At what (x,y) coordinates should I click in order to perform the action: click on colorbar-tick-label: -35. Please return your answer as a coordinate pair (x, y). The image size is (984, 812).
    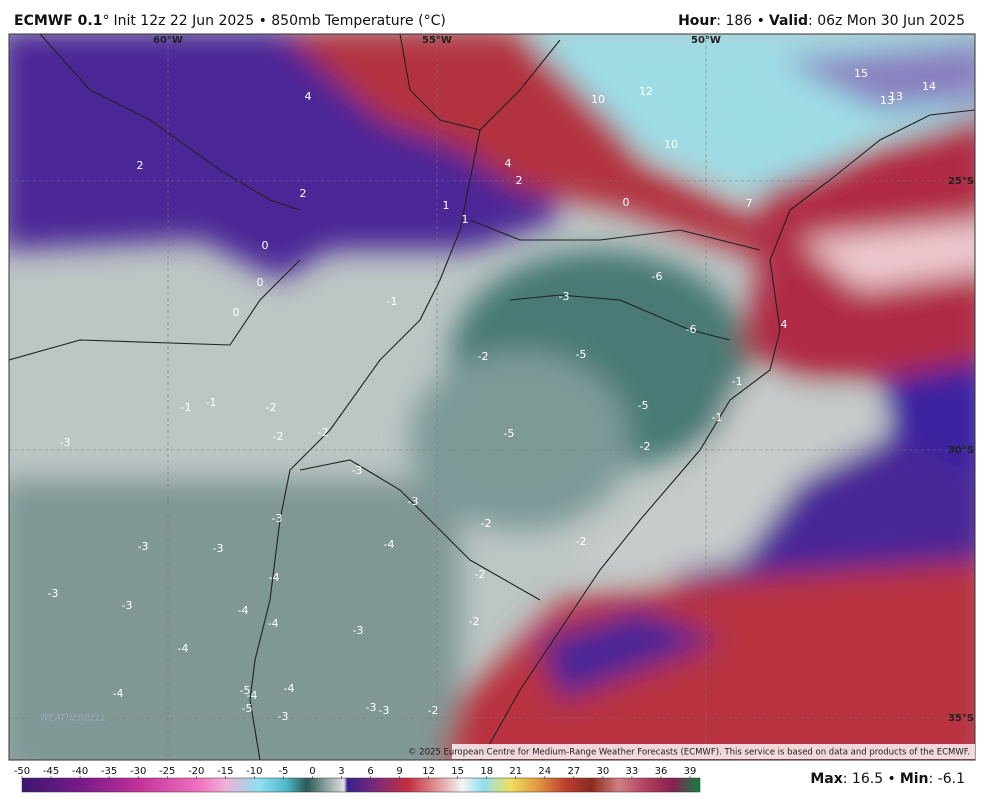
    Looking at the image, I should click on (109, 771).